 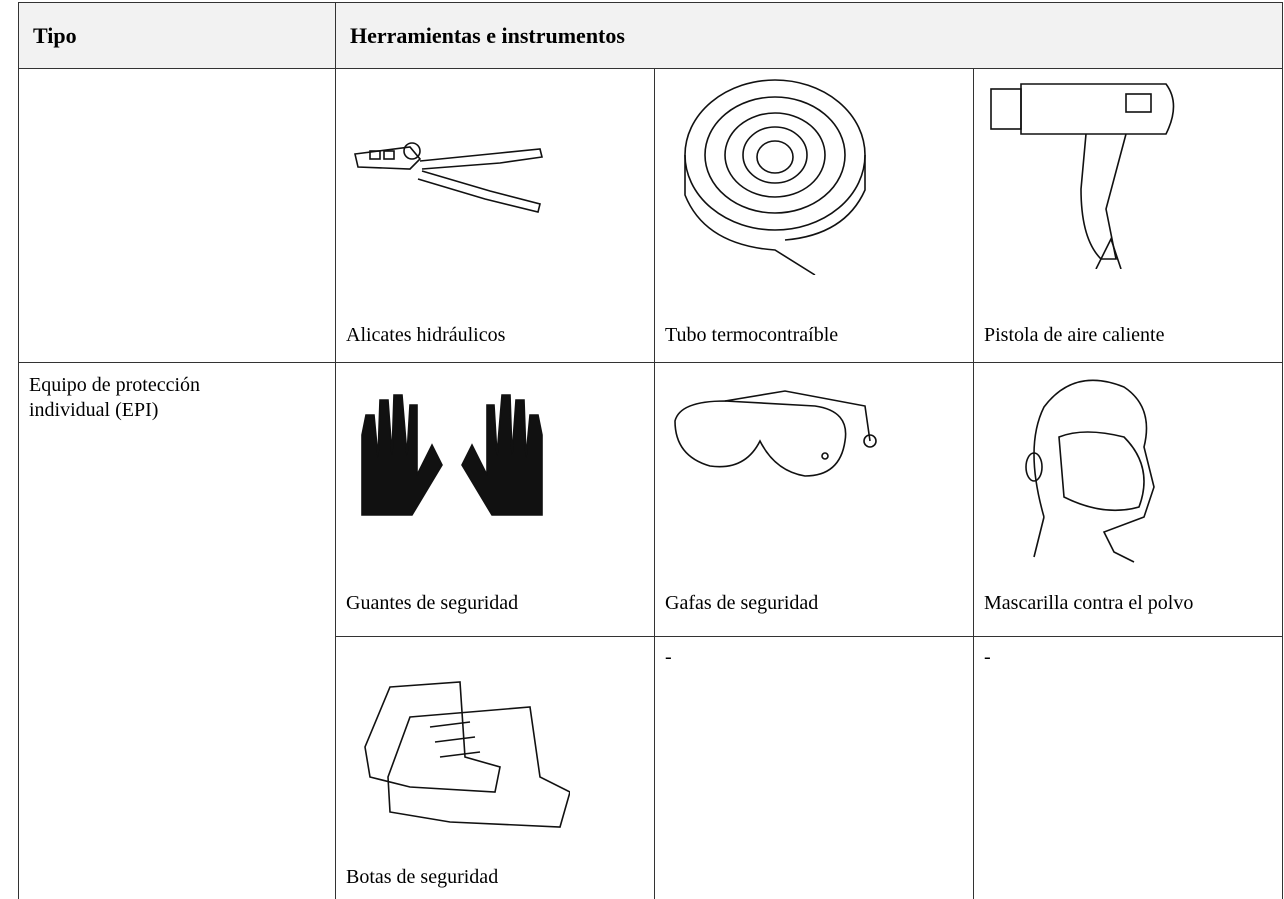 What do you see at coordinates (426, 335) in the screenshot?
I see `item-label: Alicates hidráulicos` at bounding box center [426, 335].